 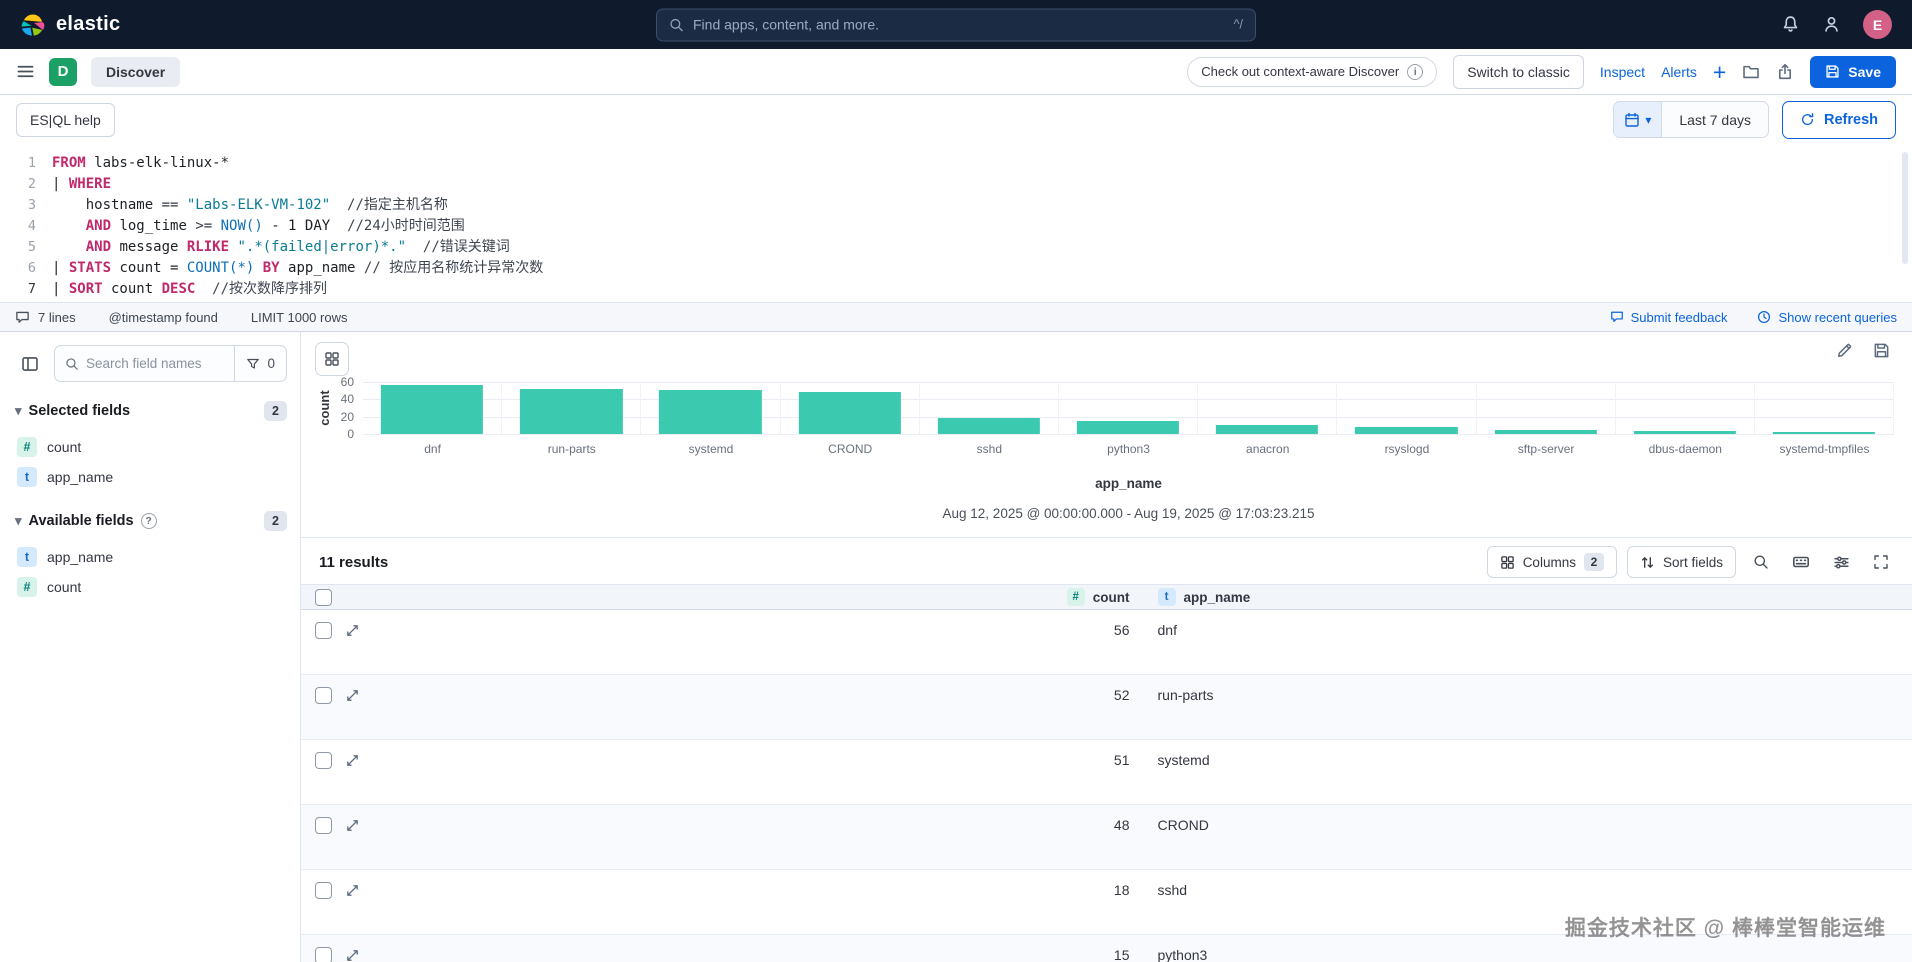 I want to click on cell-count-value: 18, so click(x=1121, y=890).